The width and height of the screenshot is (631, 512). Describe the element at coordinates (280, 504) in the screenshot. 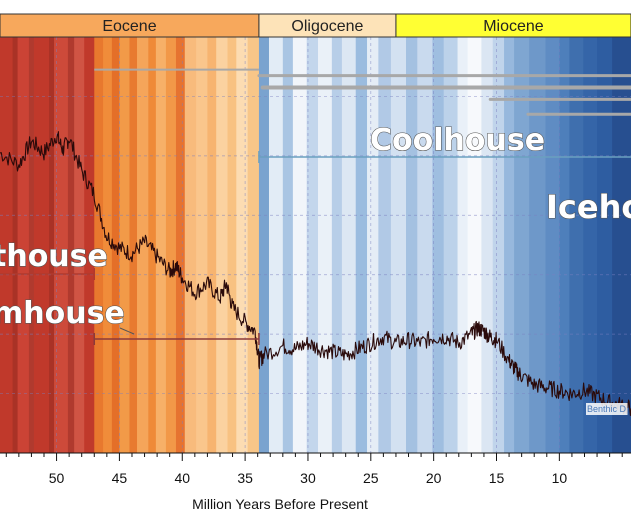

I see `x-axis-title: Million Years Before Present` at that location.